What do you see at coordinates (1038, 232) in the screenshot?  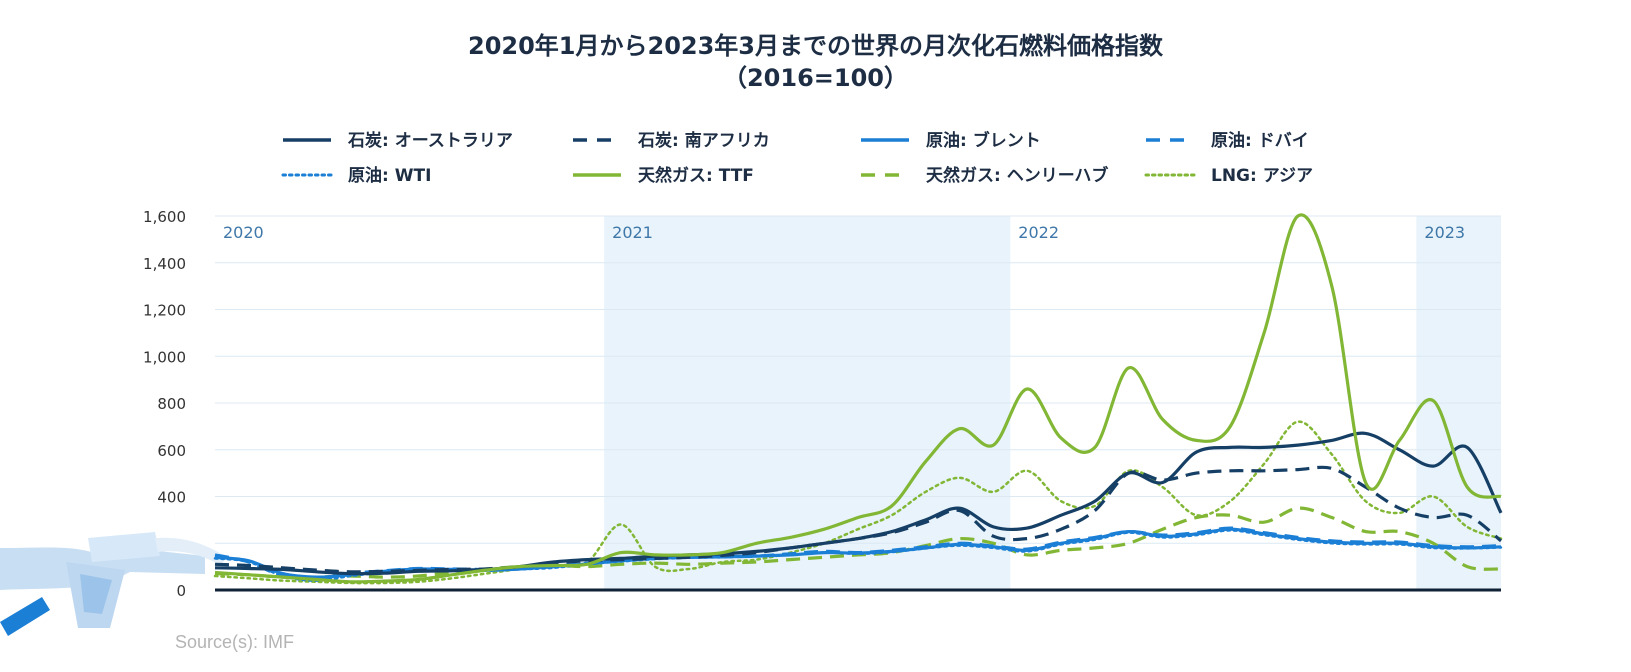 I see `year-label-2022: 2022` at bounding box center [1038, 232].